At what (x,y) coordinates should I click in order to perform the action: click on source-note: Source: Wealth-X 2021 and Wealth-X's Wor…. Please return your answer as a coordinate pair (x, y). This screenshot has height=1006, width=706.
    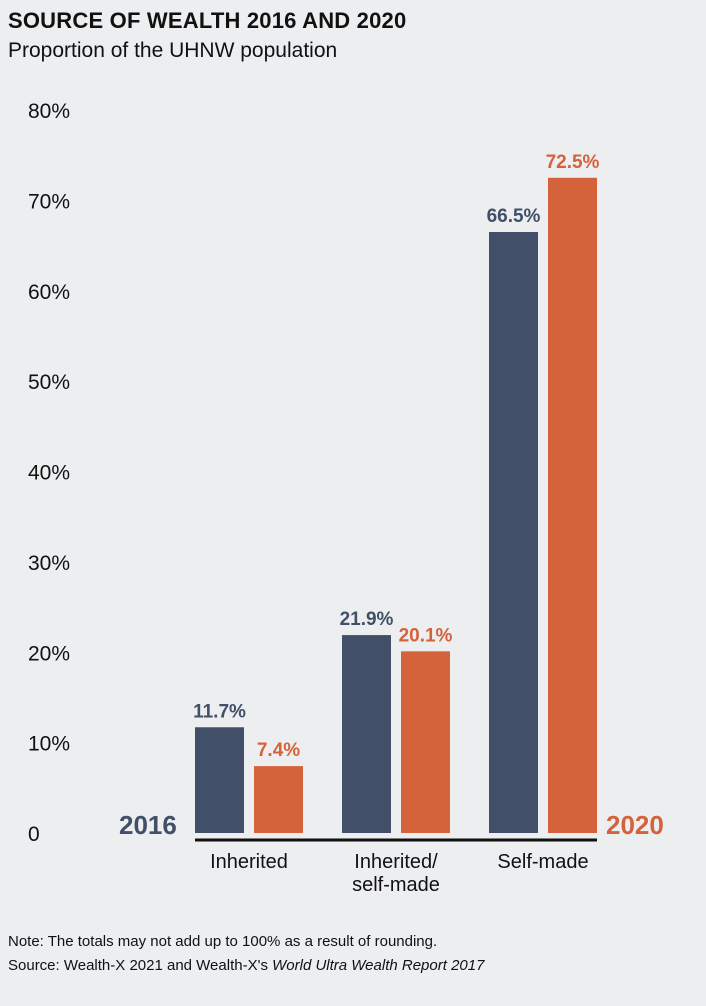
    Looking at the image, I should click on (246, 966).